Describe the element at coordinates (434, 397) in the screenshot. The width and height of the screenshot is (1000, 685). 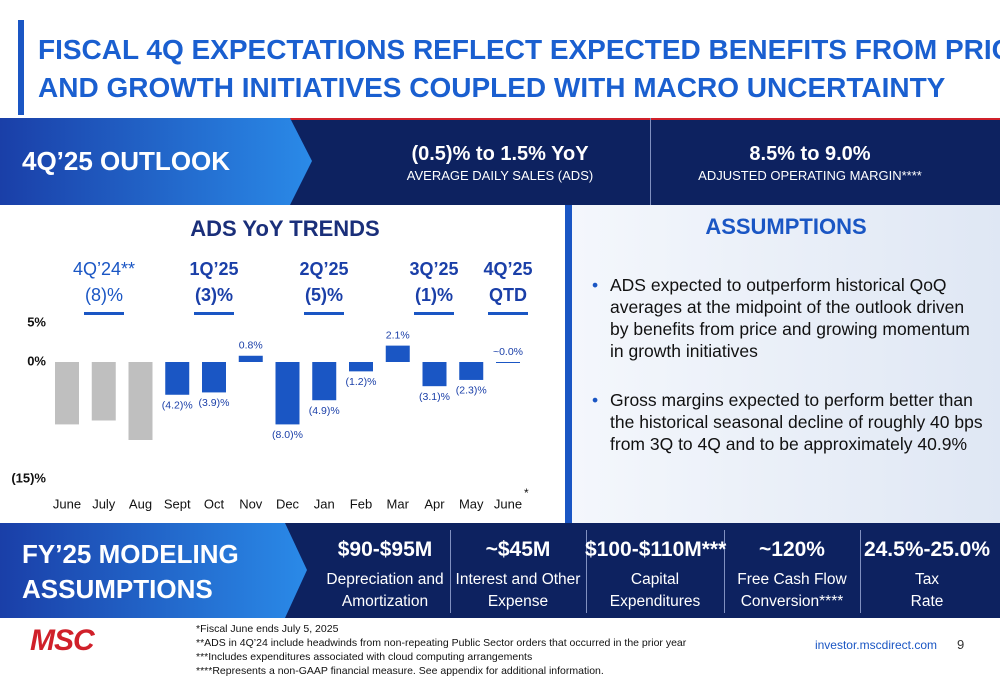
I see `data-label: (3.1)%` at that location.